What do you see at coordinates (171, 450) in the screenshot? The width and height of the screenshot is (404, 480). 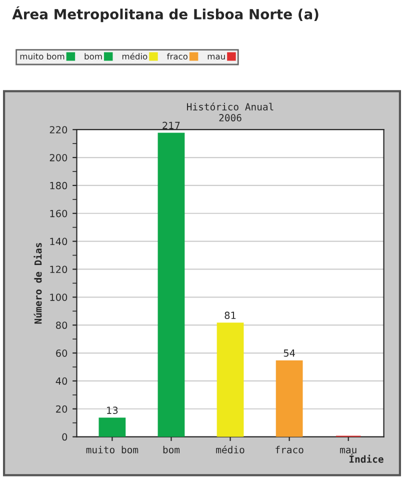 I see `x-tick-label: bom` at bounding box center [171, 450].